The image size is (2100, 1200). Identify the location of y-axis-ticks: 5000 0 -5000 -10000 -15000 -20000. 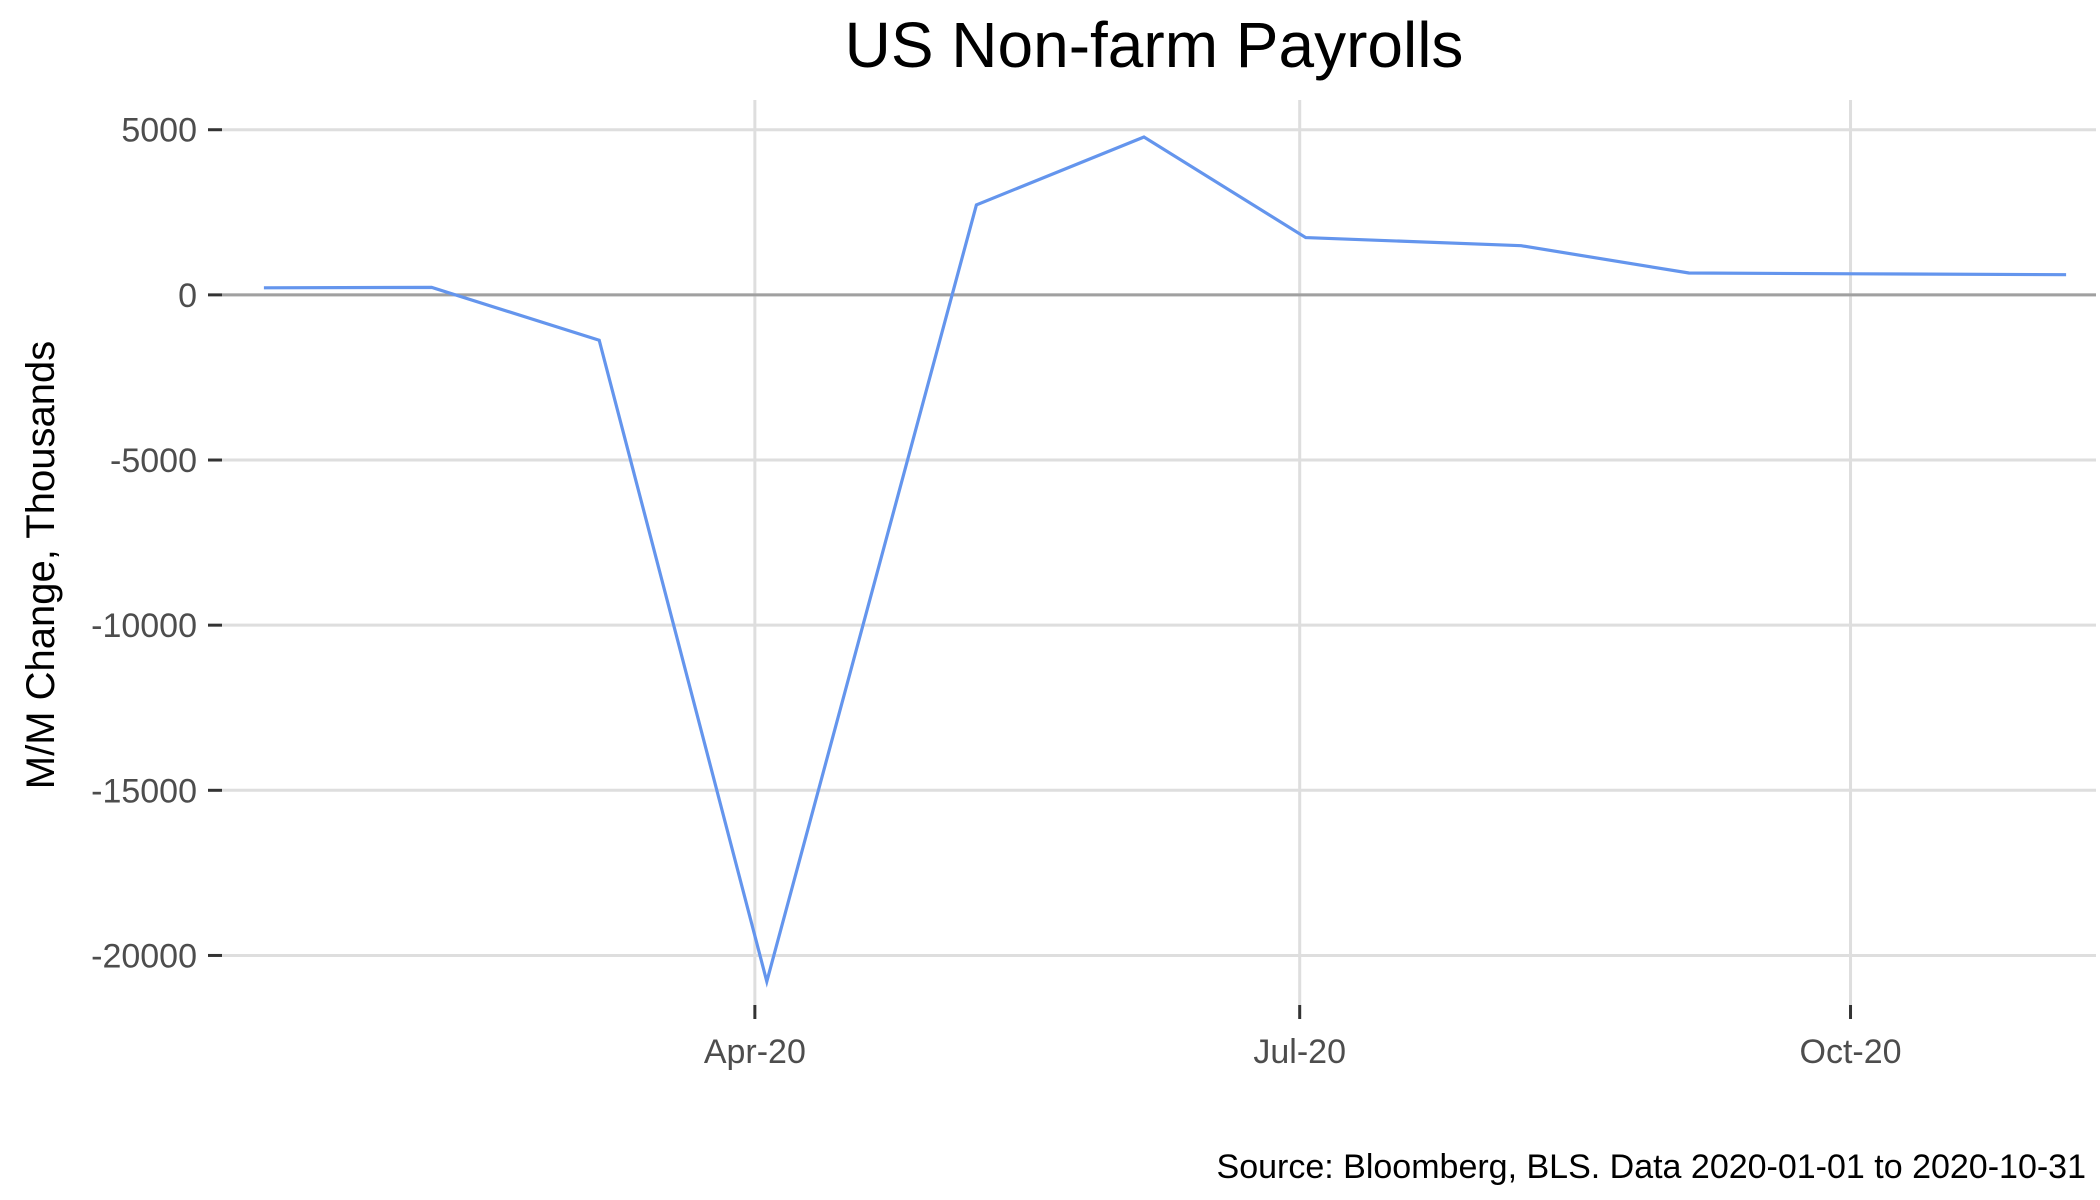
(156, 543).